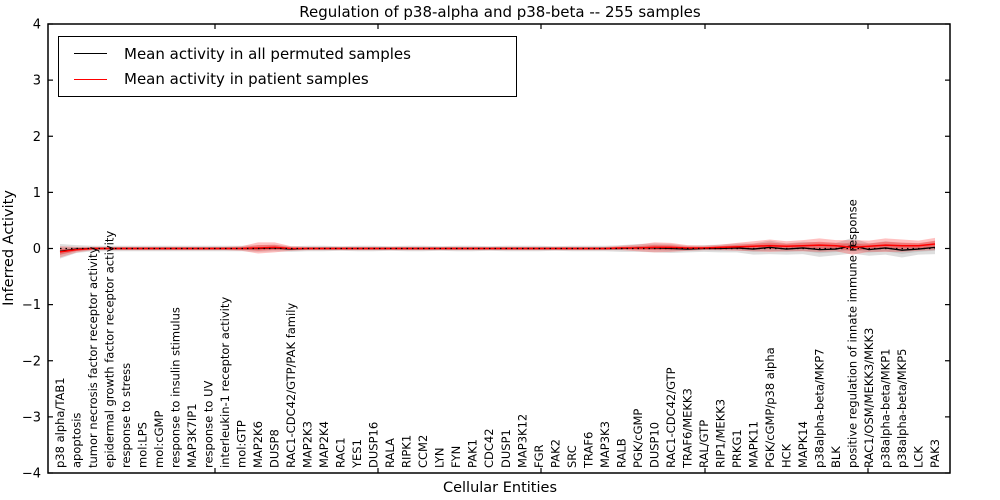 The image size is (1000, 500). Describe the element at coordinates (374, 445) in the screenshot. I see `x-category-label: DUSP16` at that location.